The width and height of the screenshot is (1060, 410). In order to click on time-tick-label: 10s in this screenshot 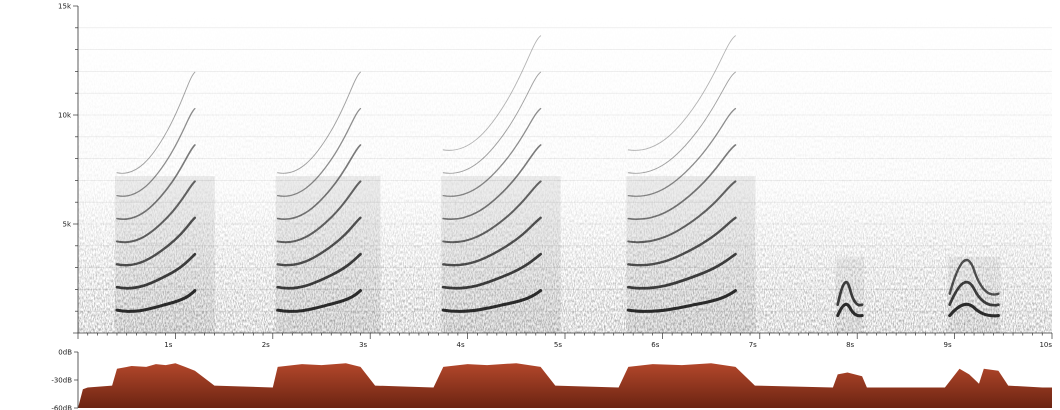, I will do `click(1045, 345)`.